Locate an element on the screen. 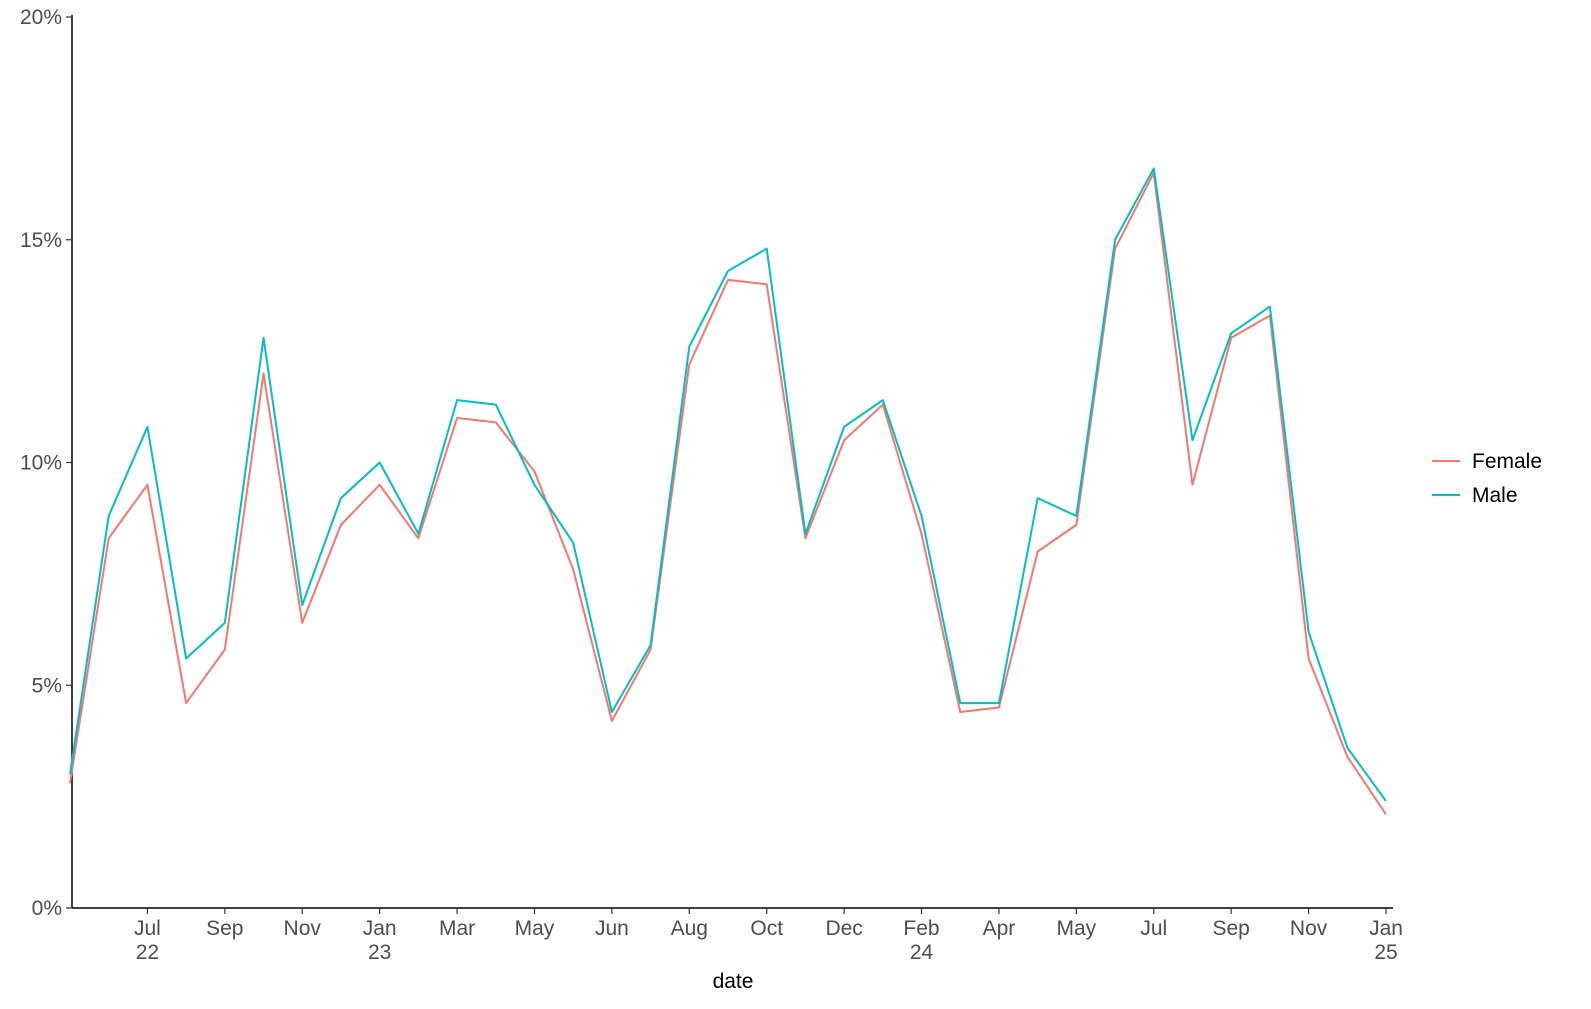 This screenshot has width=1591, height=1009. x-tick-label: Jul 22 is located at coordinates (147, 940).